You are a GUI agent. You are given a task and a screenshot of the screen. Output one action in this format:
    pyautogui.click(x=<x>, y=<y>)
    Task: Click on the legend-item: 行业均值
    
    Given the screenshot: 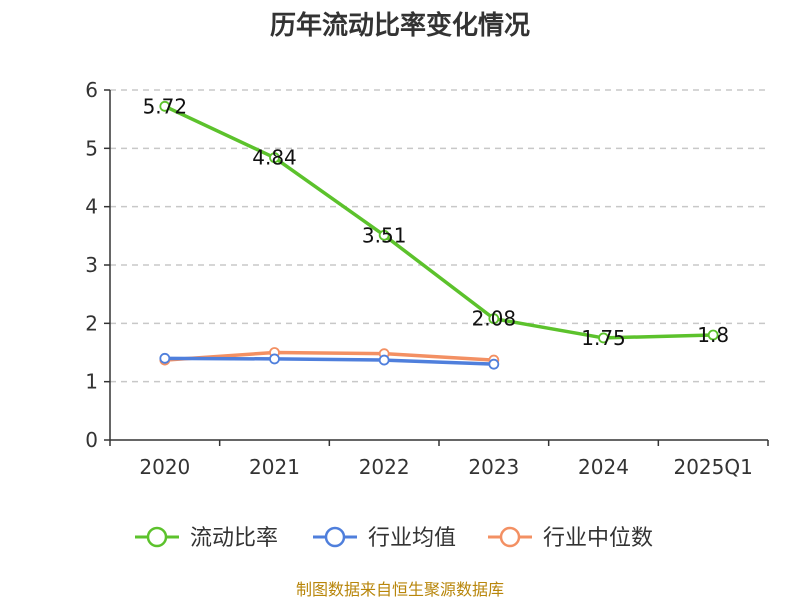 What is the action you would take?
    pyautogui.click(x=384, y=538)
    